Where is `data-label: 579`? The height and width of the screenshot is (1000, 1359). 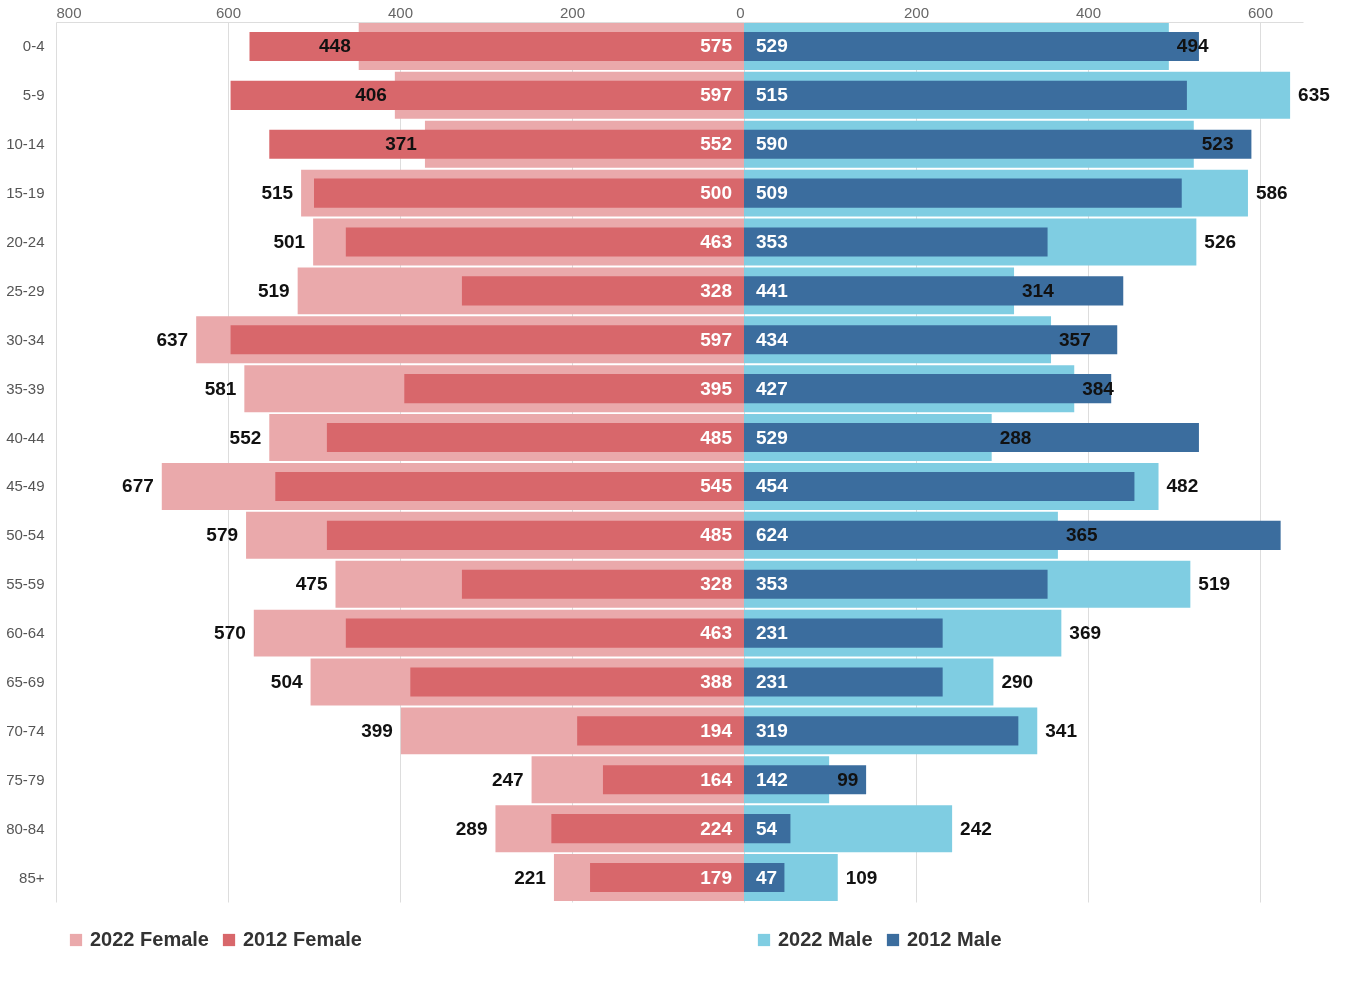
data-label: 579 is located at coordinates (222, 535).